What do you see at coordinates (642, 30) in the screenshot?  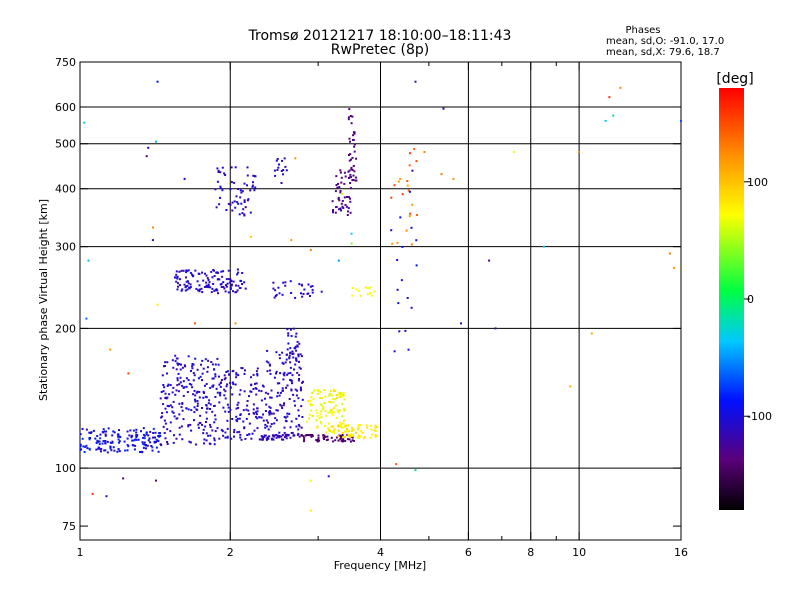 I see `stats-title: Phases` at bounding box center [642, 30].